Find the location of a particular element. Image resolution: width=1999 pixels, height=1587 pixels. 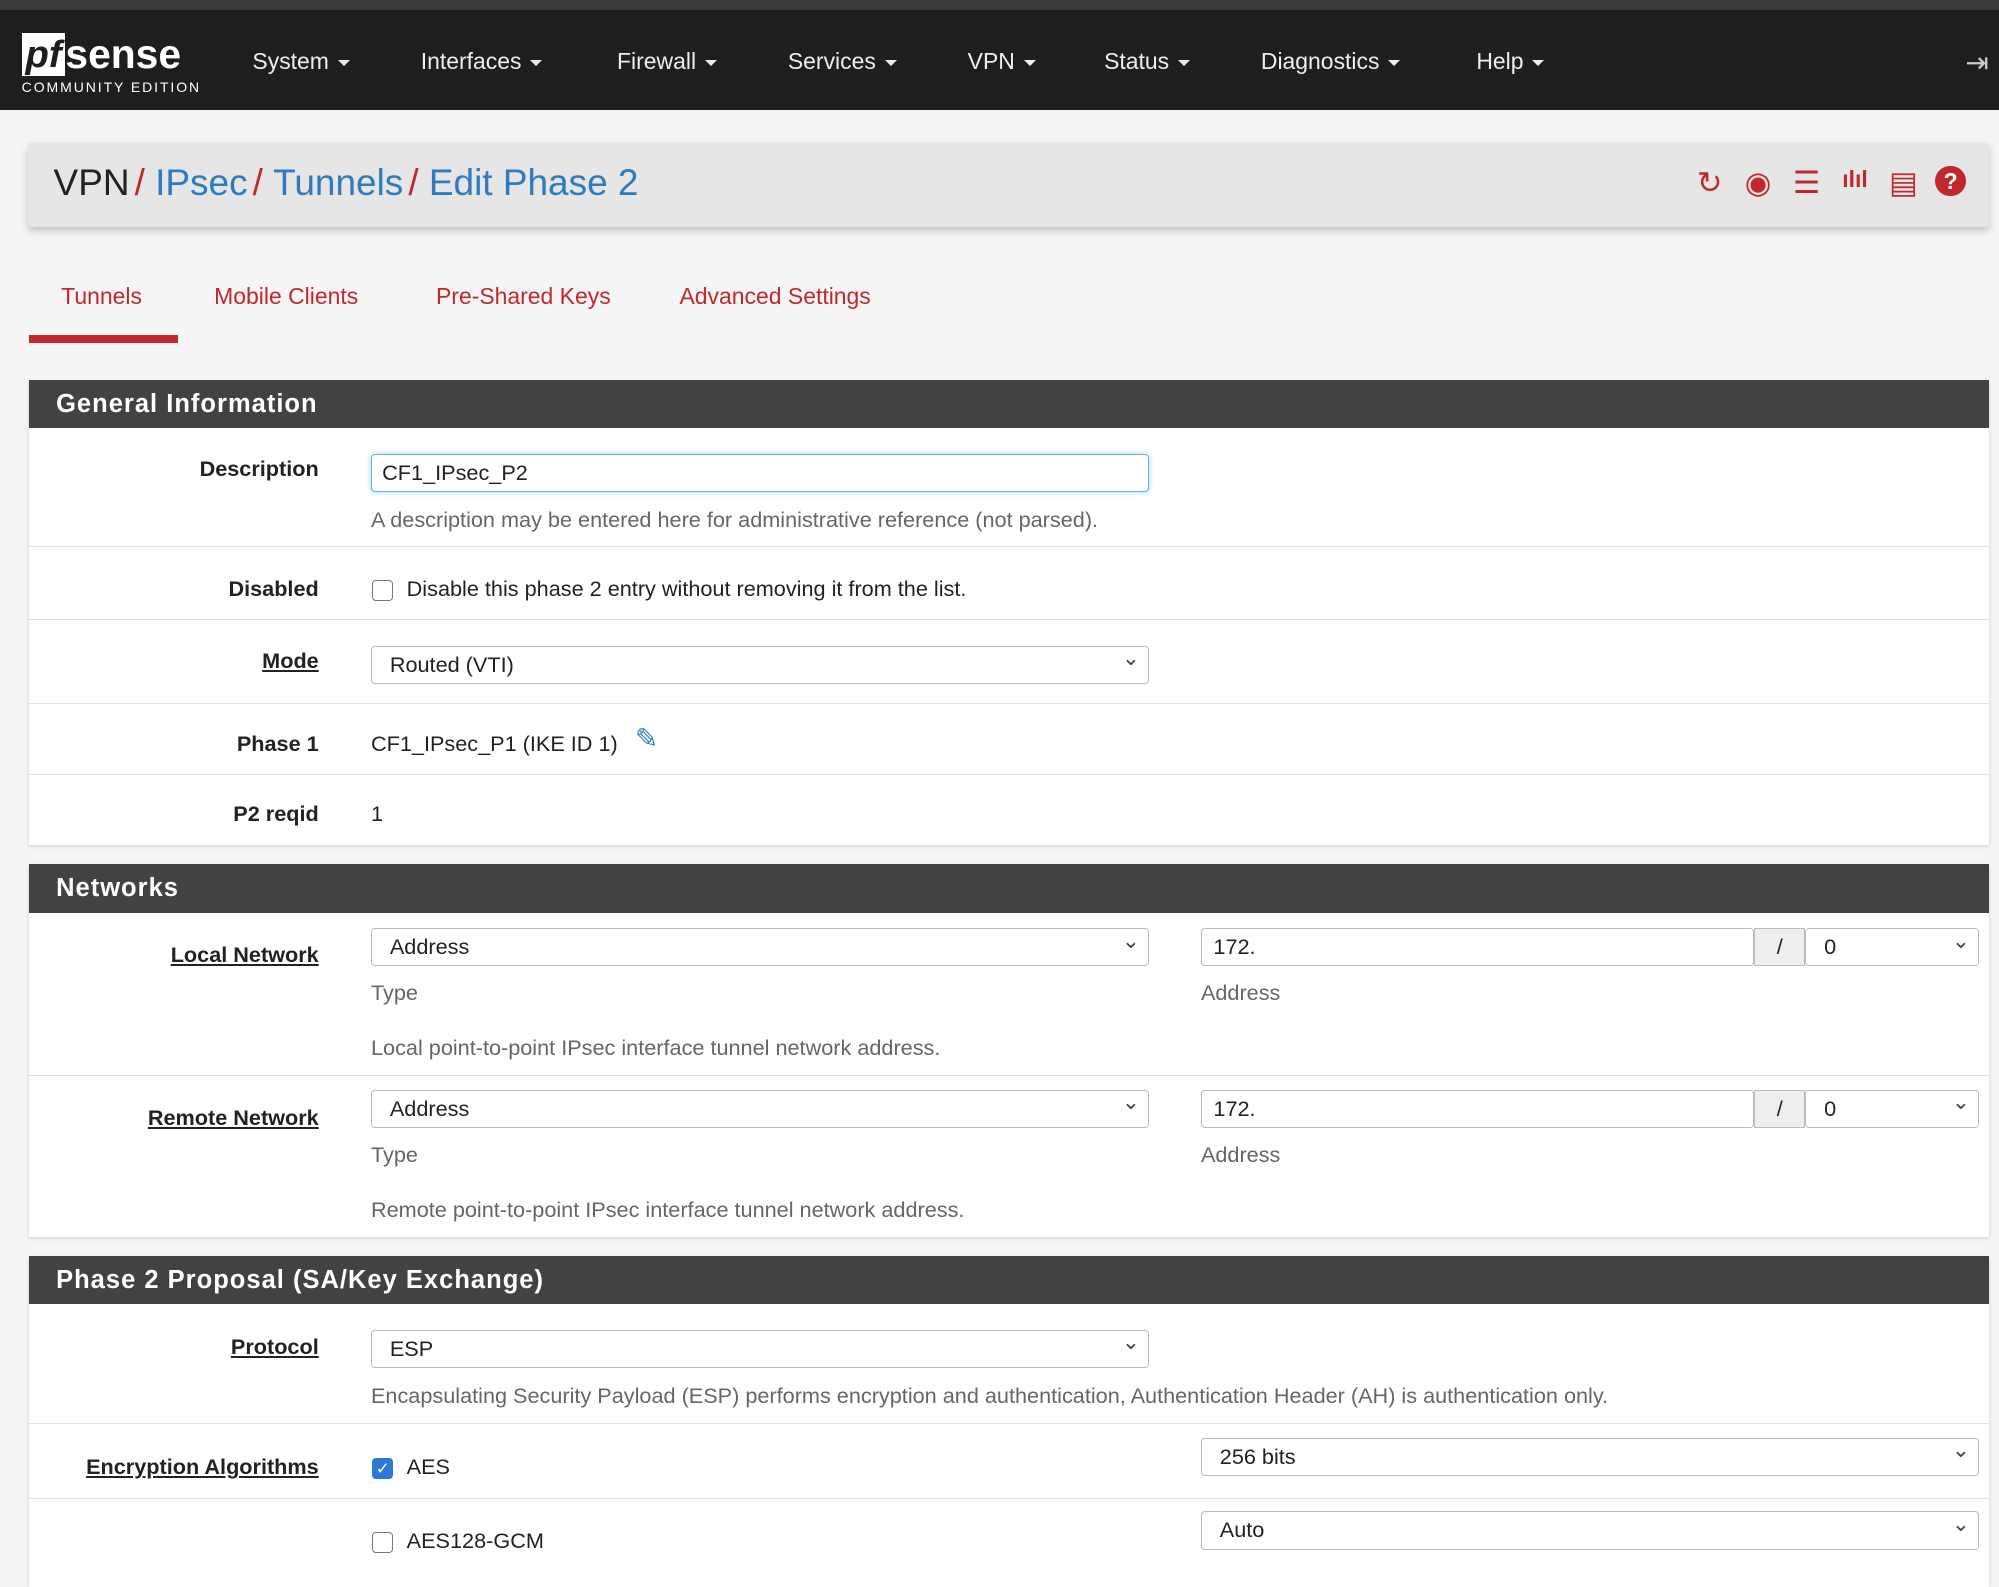

nav-interfaces: Interfaces is located at coordinates (482, 61).